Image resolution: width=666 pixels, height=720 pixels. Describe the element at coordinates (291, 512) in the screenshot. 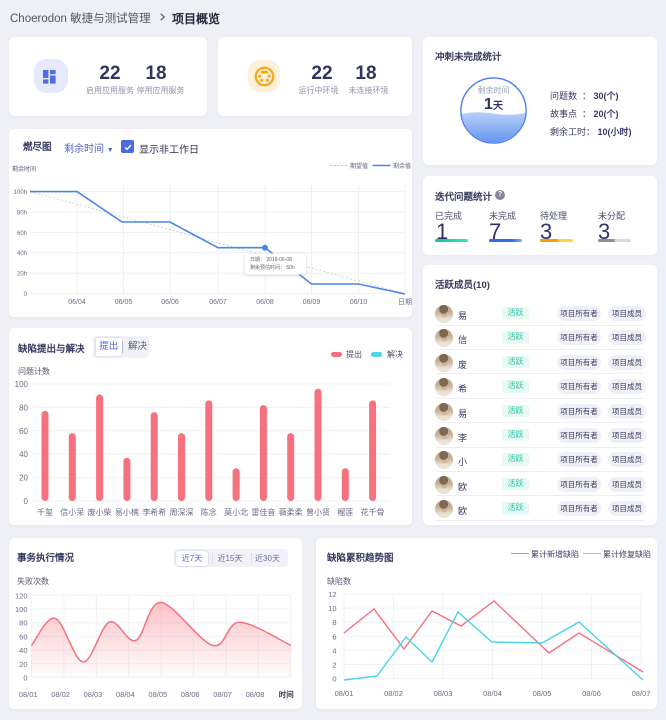

I see `svg-text: 薇柔柔` at that location.